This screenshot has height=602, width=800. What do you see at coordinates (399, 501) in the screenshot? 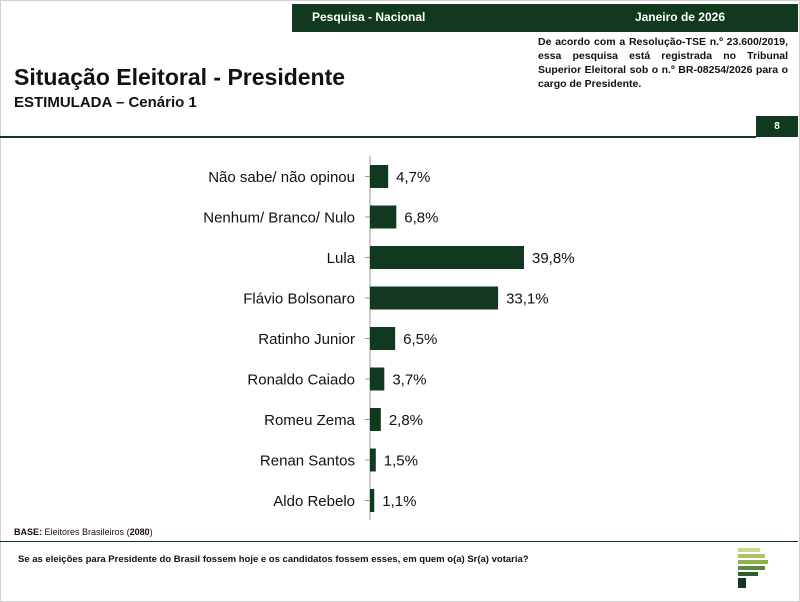
I see `value-label: 1,1%` at bounding box center [399, 501].